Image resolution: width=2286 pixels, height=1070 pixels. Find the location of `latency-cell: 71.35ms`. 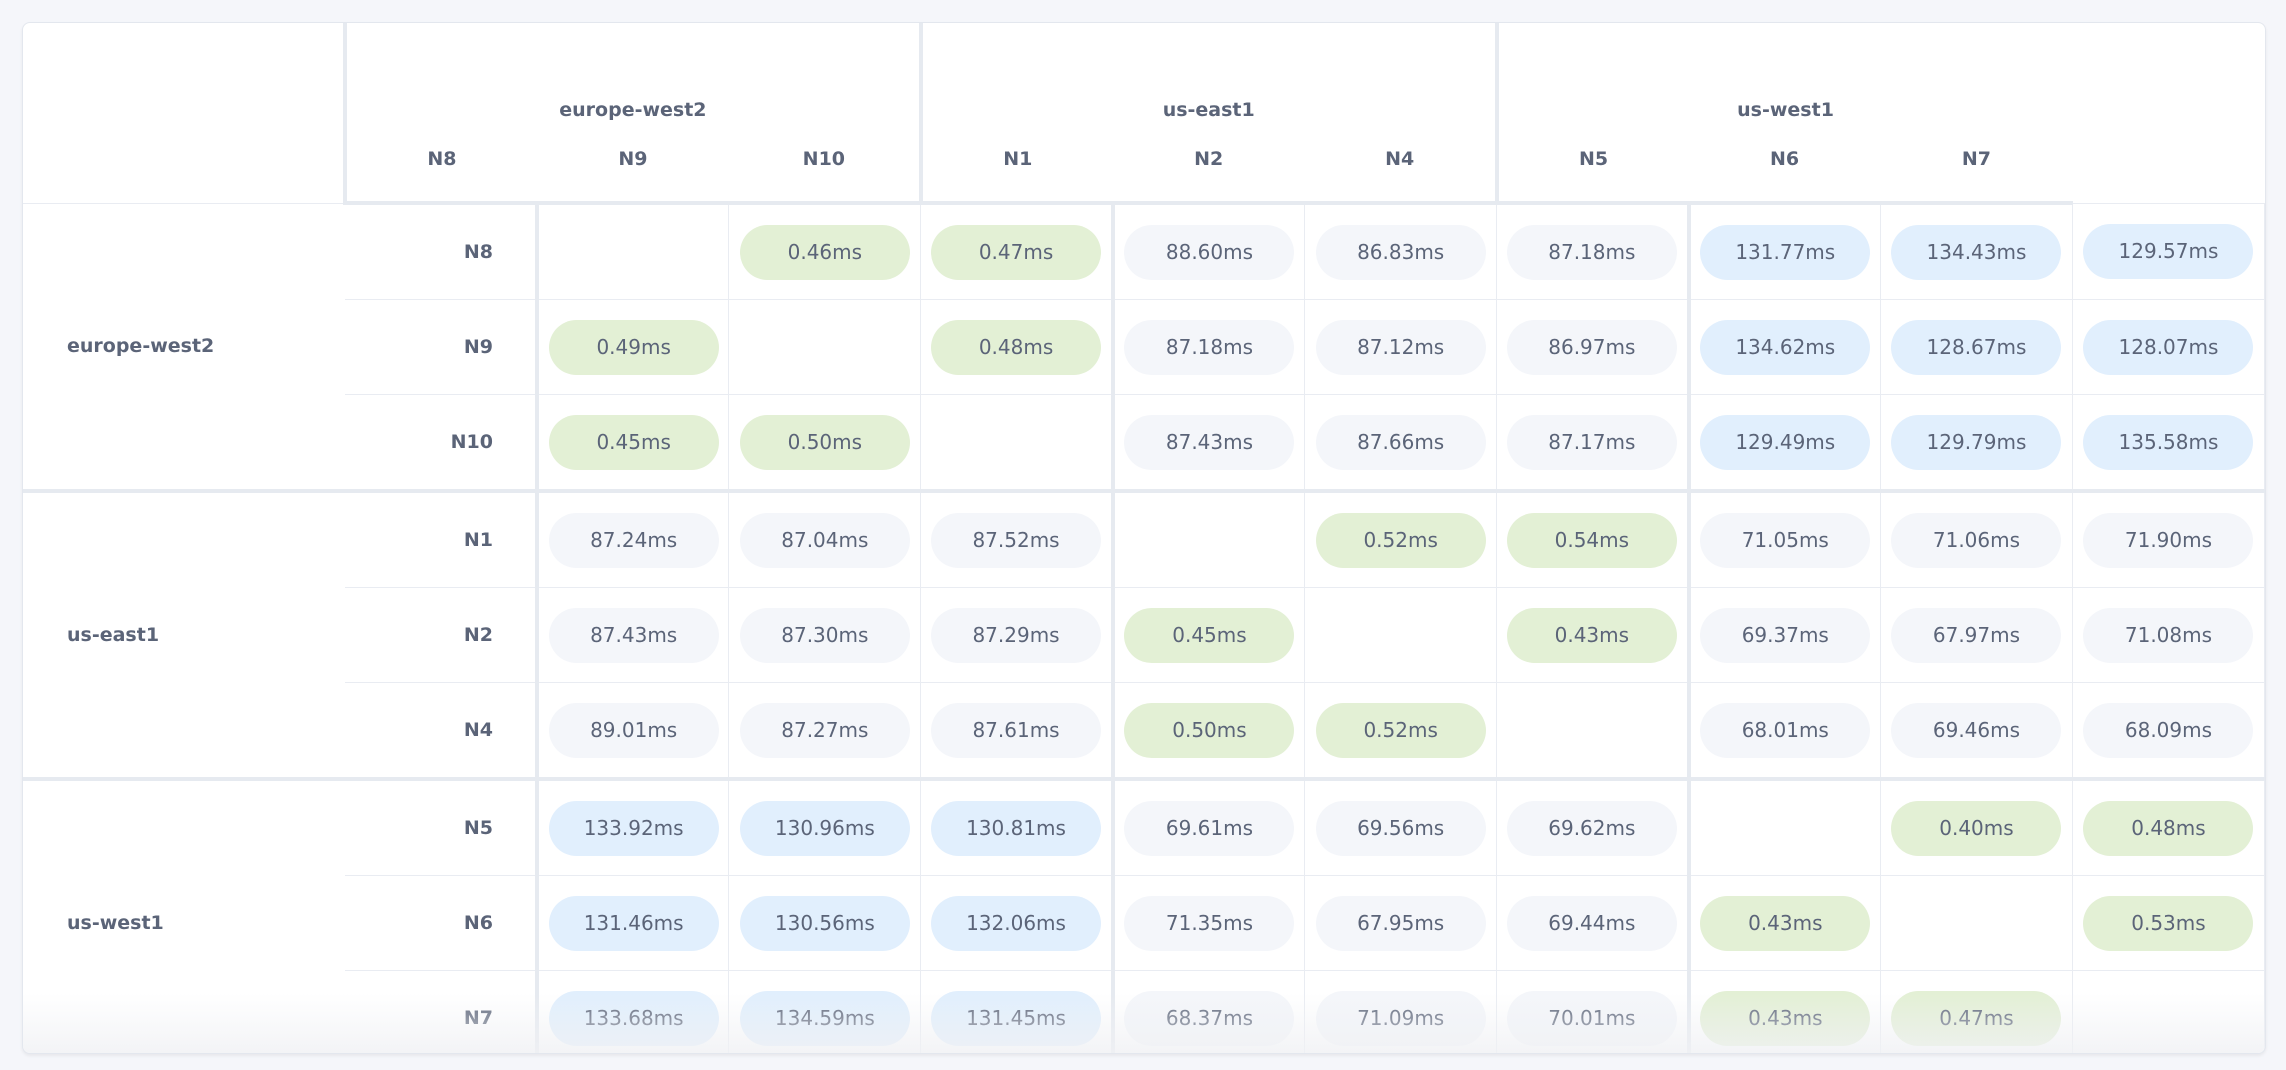

latency-cell: 71.35ms is located at coordinates (1208, 923).